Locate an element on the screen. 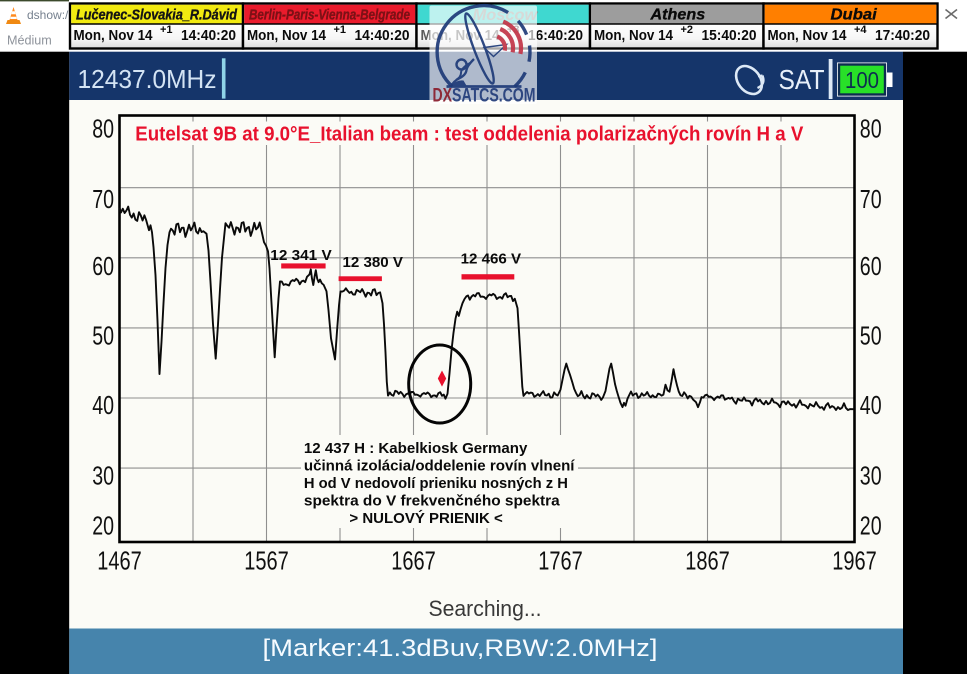 This screenshot has height=674, width=967. svg-text:H od V nedovolí prieniku nosný: H od V nedovolí prieniku nosných z H is located at coordinates (436, 483).